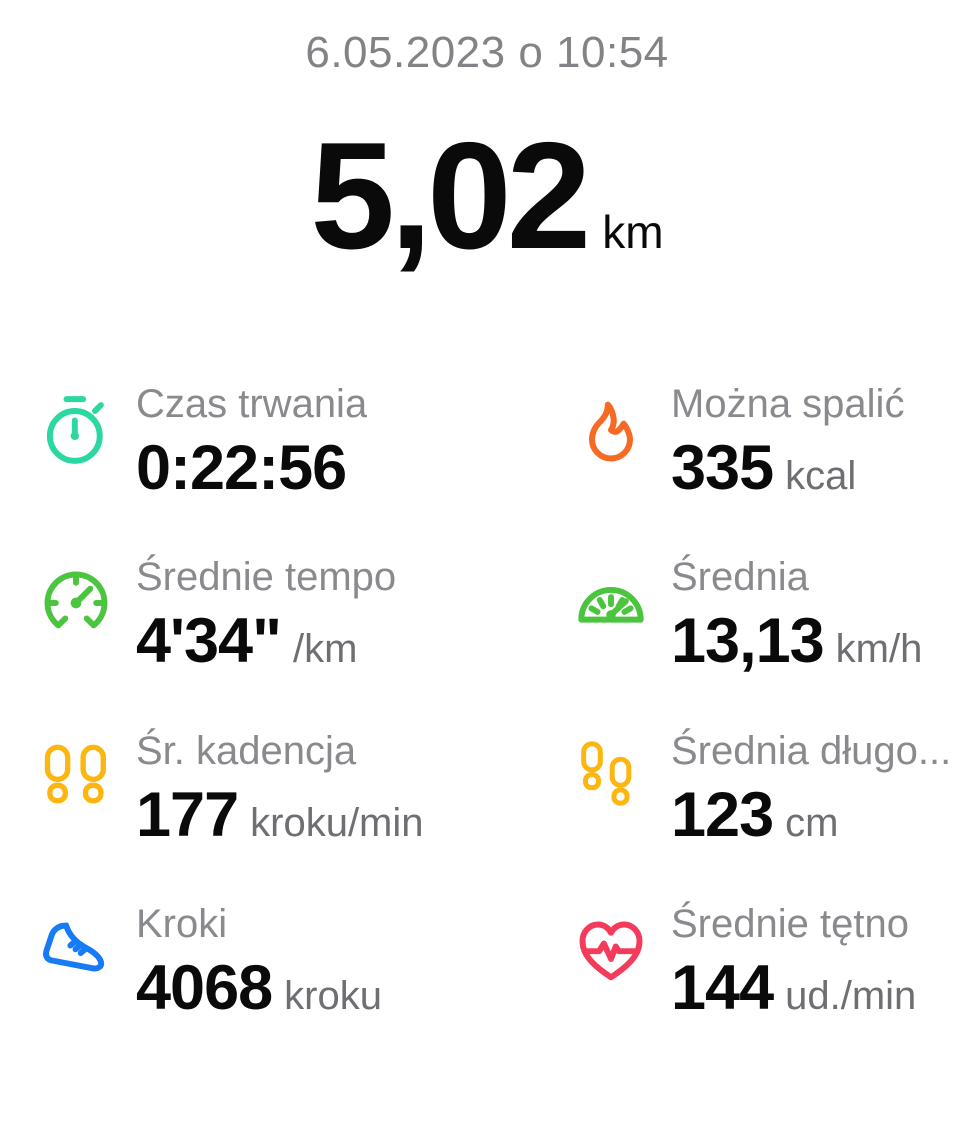  Describe the element at coordinates (204, 987) in the screenshot. I see `stat-value: 4068` at that location.